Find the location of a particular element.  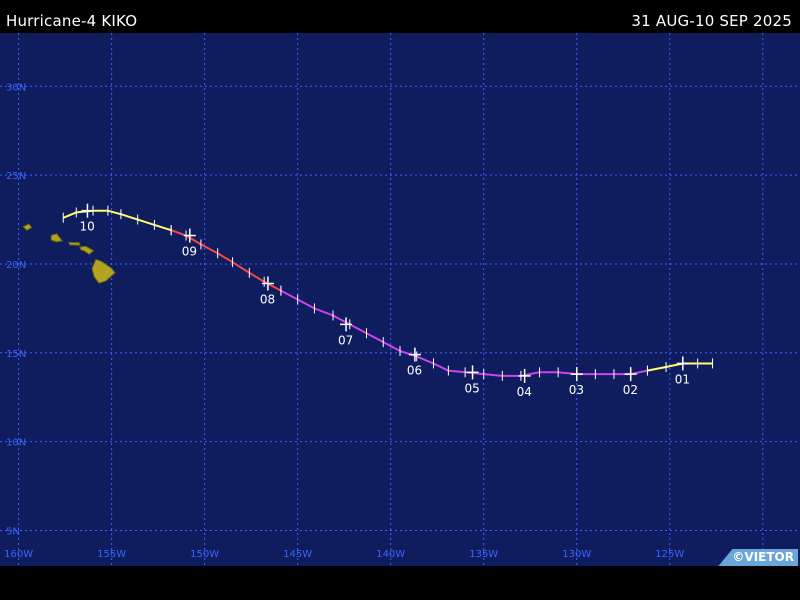

day-marker: 01 is located at coordinates (682, 371).